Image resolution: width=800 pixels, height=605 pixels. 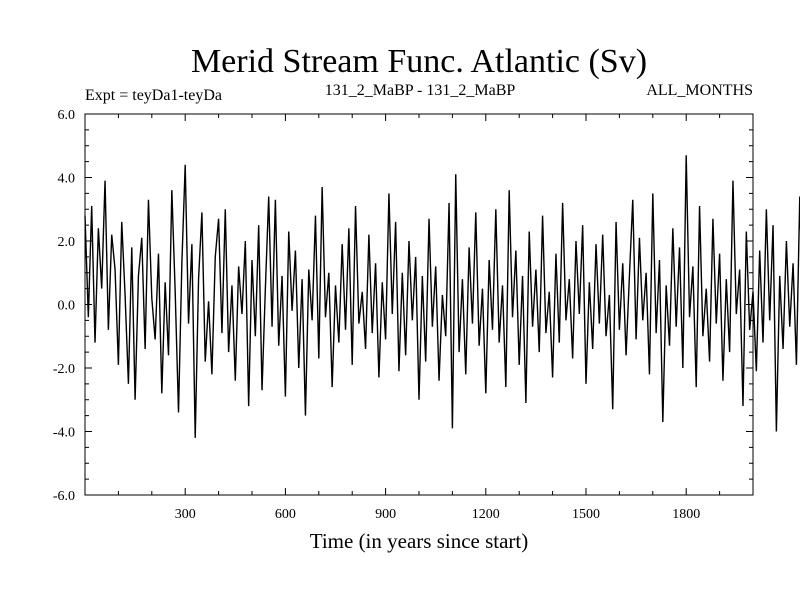 I want to click on y-tick-label: -4.0, so click(x=64, y=433).